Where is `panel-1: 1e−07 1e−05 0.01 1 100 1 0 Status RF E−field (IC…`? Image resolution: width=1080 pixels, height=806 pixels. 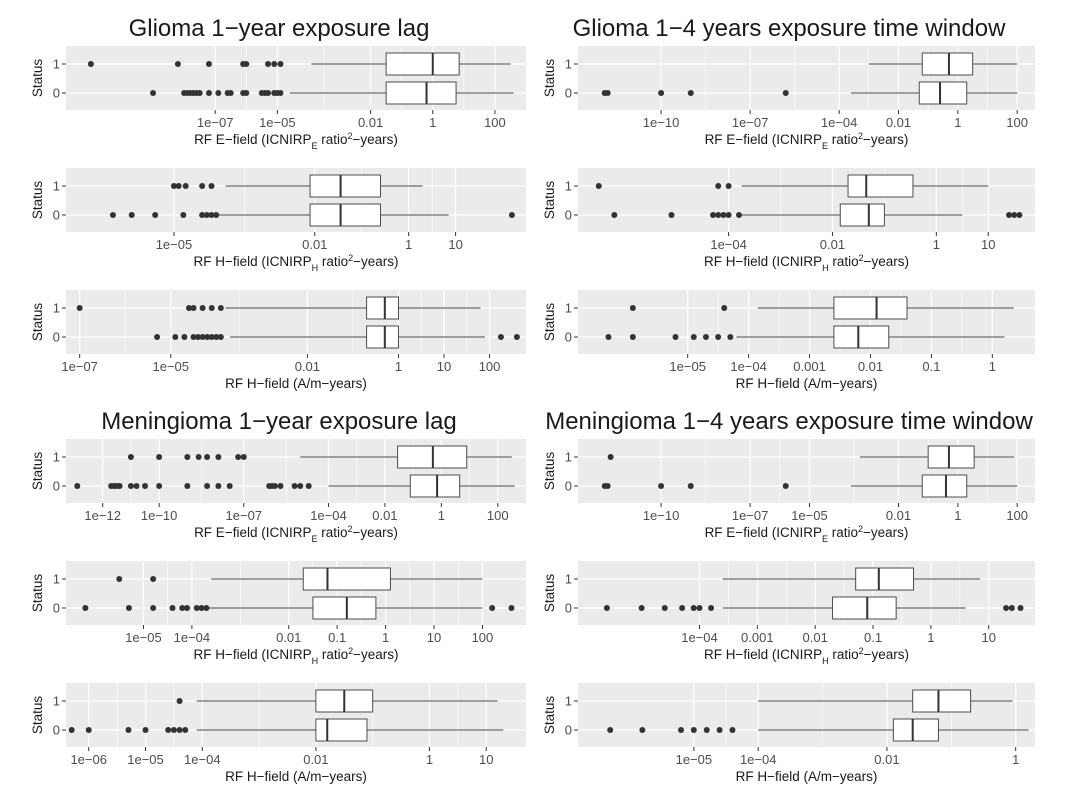
panel-1: 1e−07 1e−05 0.01 1 100 1 0 Status RF E−field (IC… is located at coordinates (278, 98).